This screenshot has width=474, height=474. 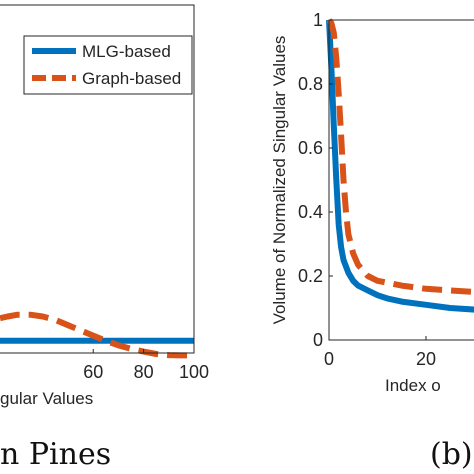 What do you see at coordinates (426, 359) in the screenshot?
I see `x-tick-label: 20` at bounding box center [426, 359].